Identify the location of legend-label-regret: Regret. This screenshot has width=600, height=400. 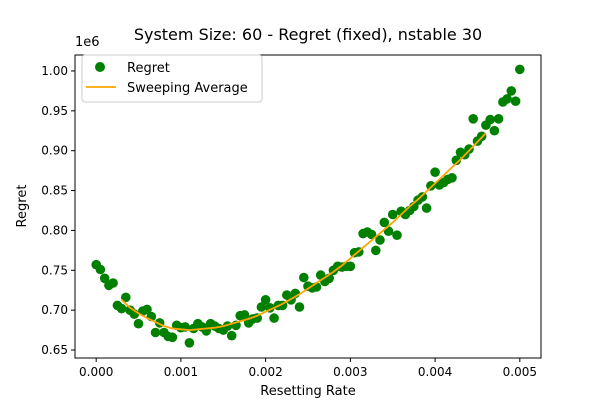
(148, 68).